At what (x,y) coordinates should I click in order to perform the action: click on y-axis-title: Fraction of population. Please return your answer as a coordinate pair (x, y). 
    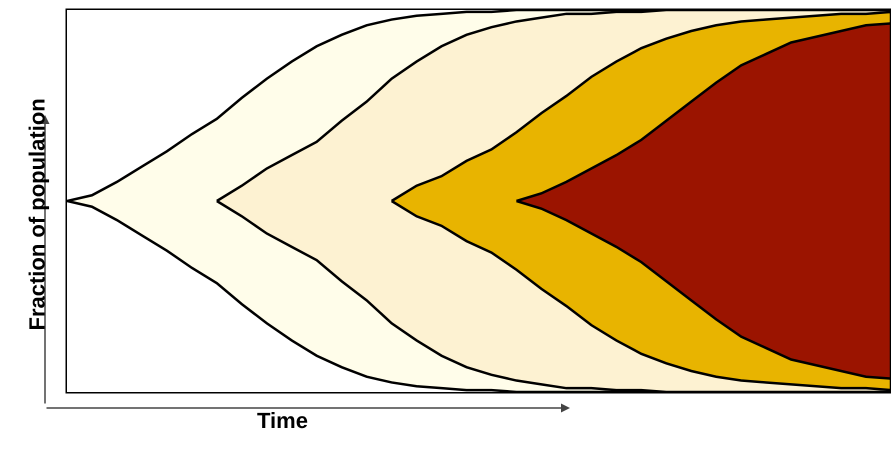
    Looking at the image, I should click on (37, 214).